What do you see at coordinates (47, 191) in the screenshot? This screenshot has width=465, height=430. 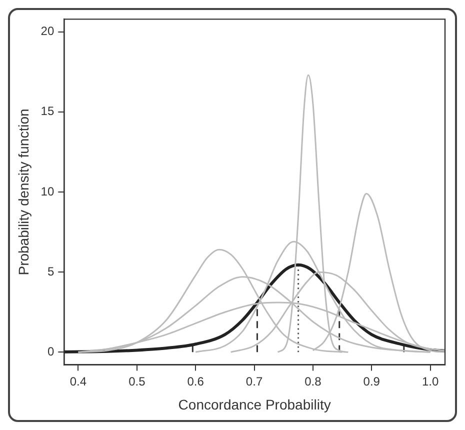 I see `y-tick-label: 10` at bounding box center [47, 191].